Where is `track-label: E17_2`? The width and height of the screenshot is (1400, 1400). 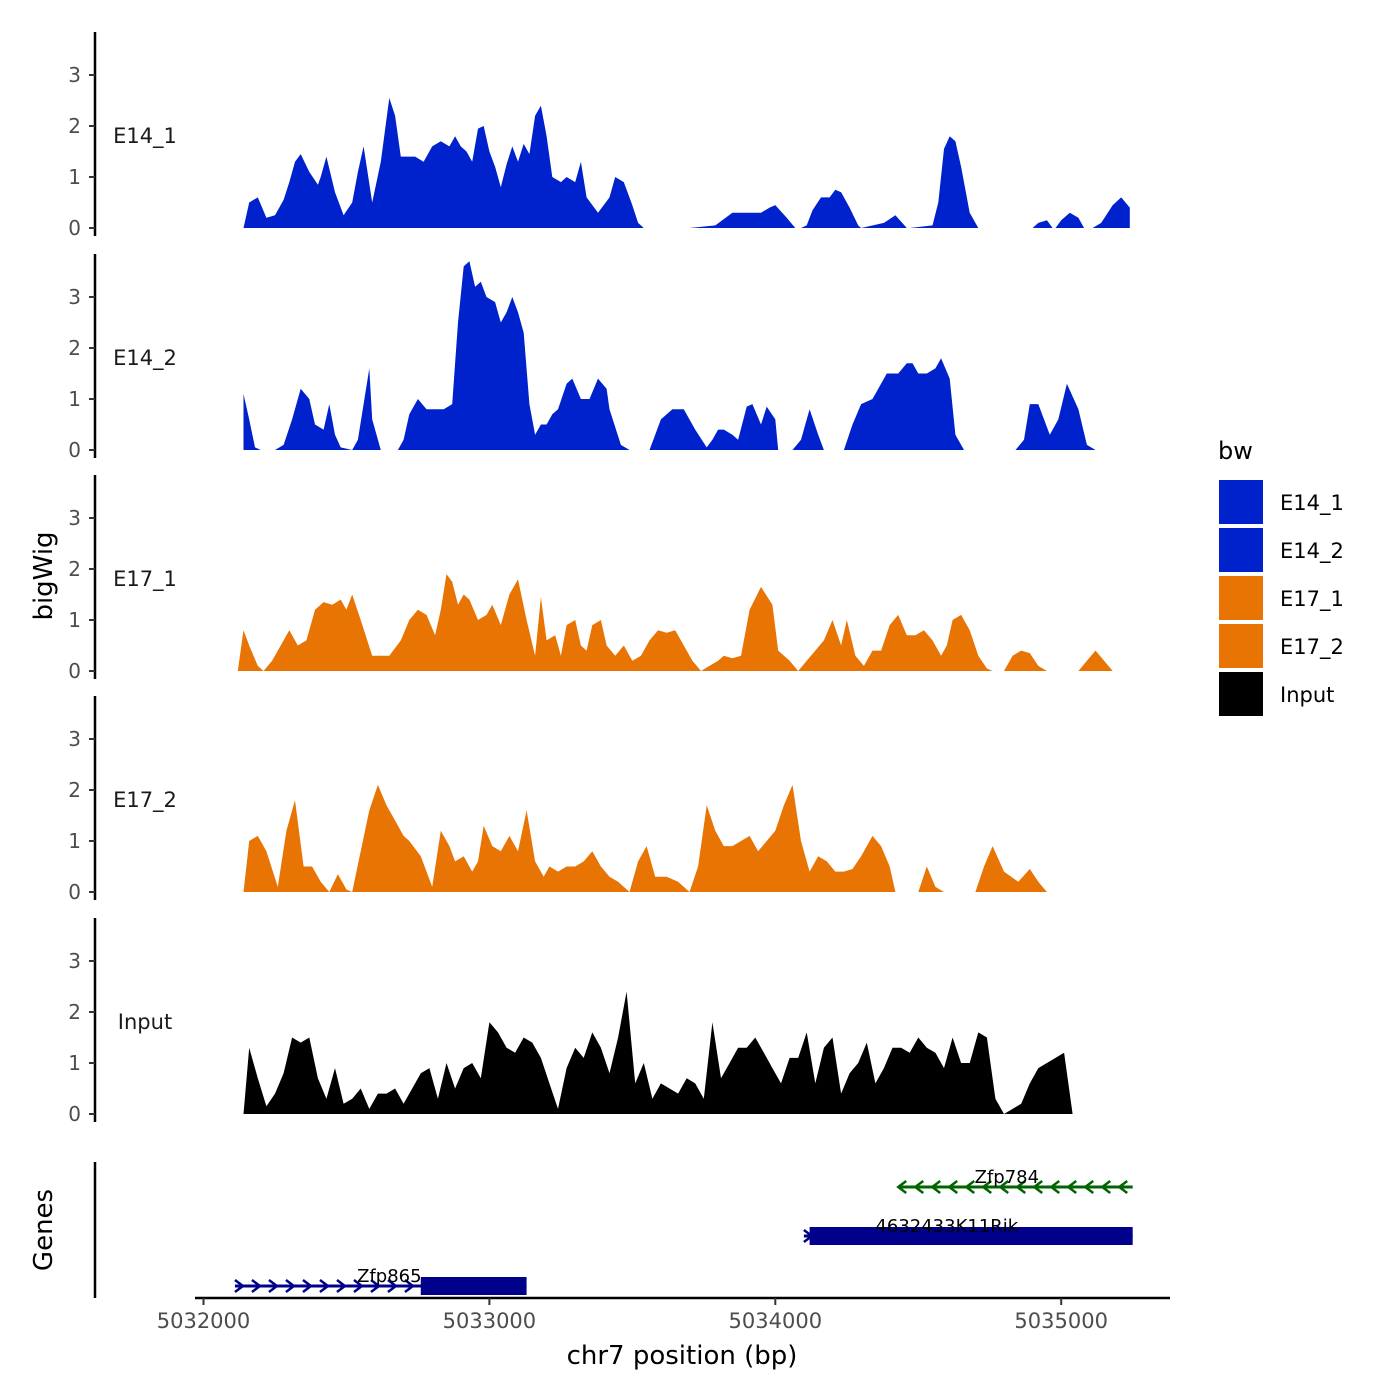 track-label: E17_2 is located at coordinates (145, 800).